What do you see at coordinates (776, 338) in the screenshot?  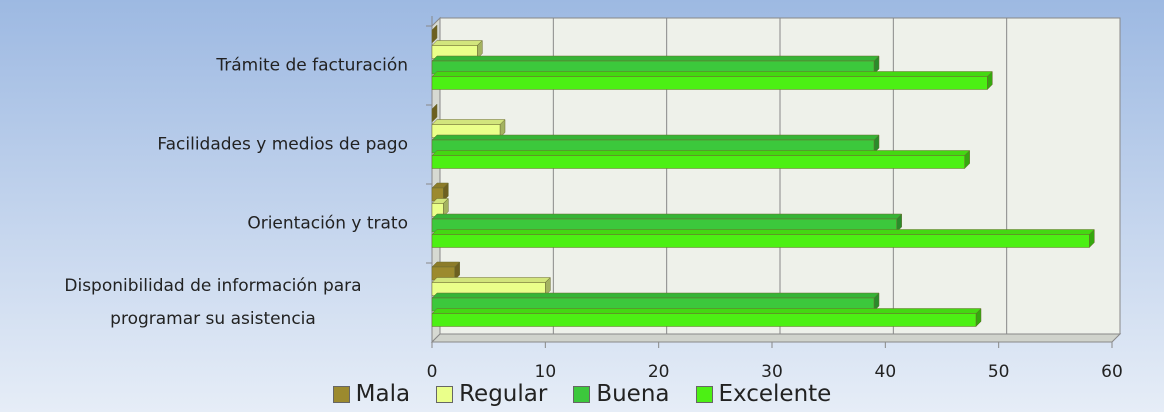 I see `floor` at bounding box center [776, 338].